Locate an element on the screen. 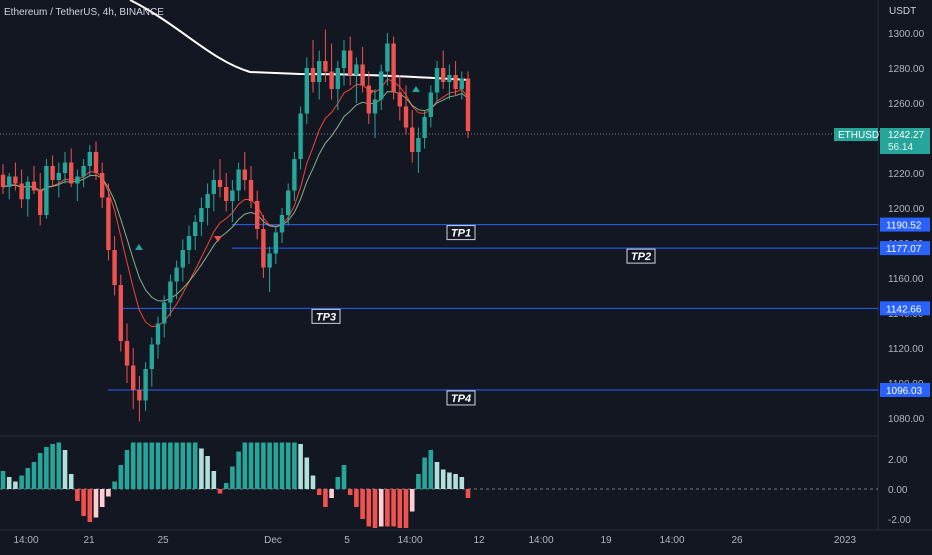 The width and height of the screenshot is (932, 555). time-axis-label: 21 is located at coordinates (89, 540).